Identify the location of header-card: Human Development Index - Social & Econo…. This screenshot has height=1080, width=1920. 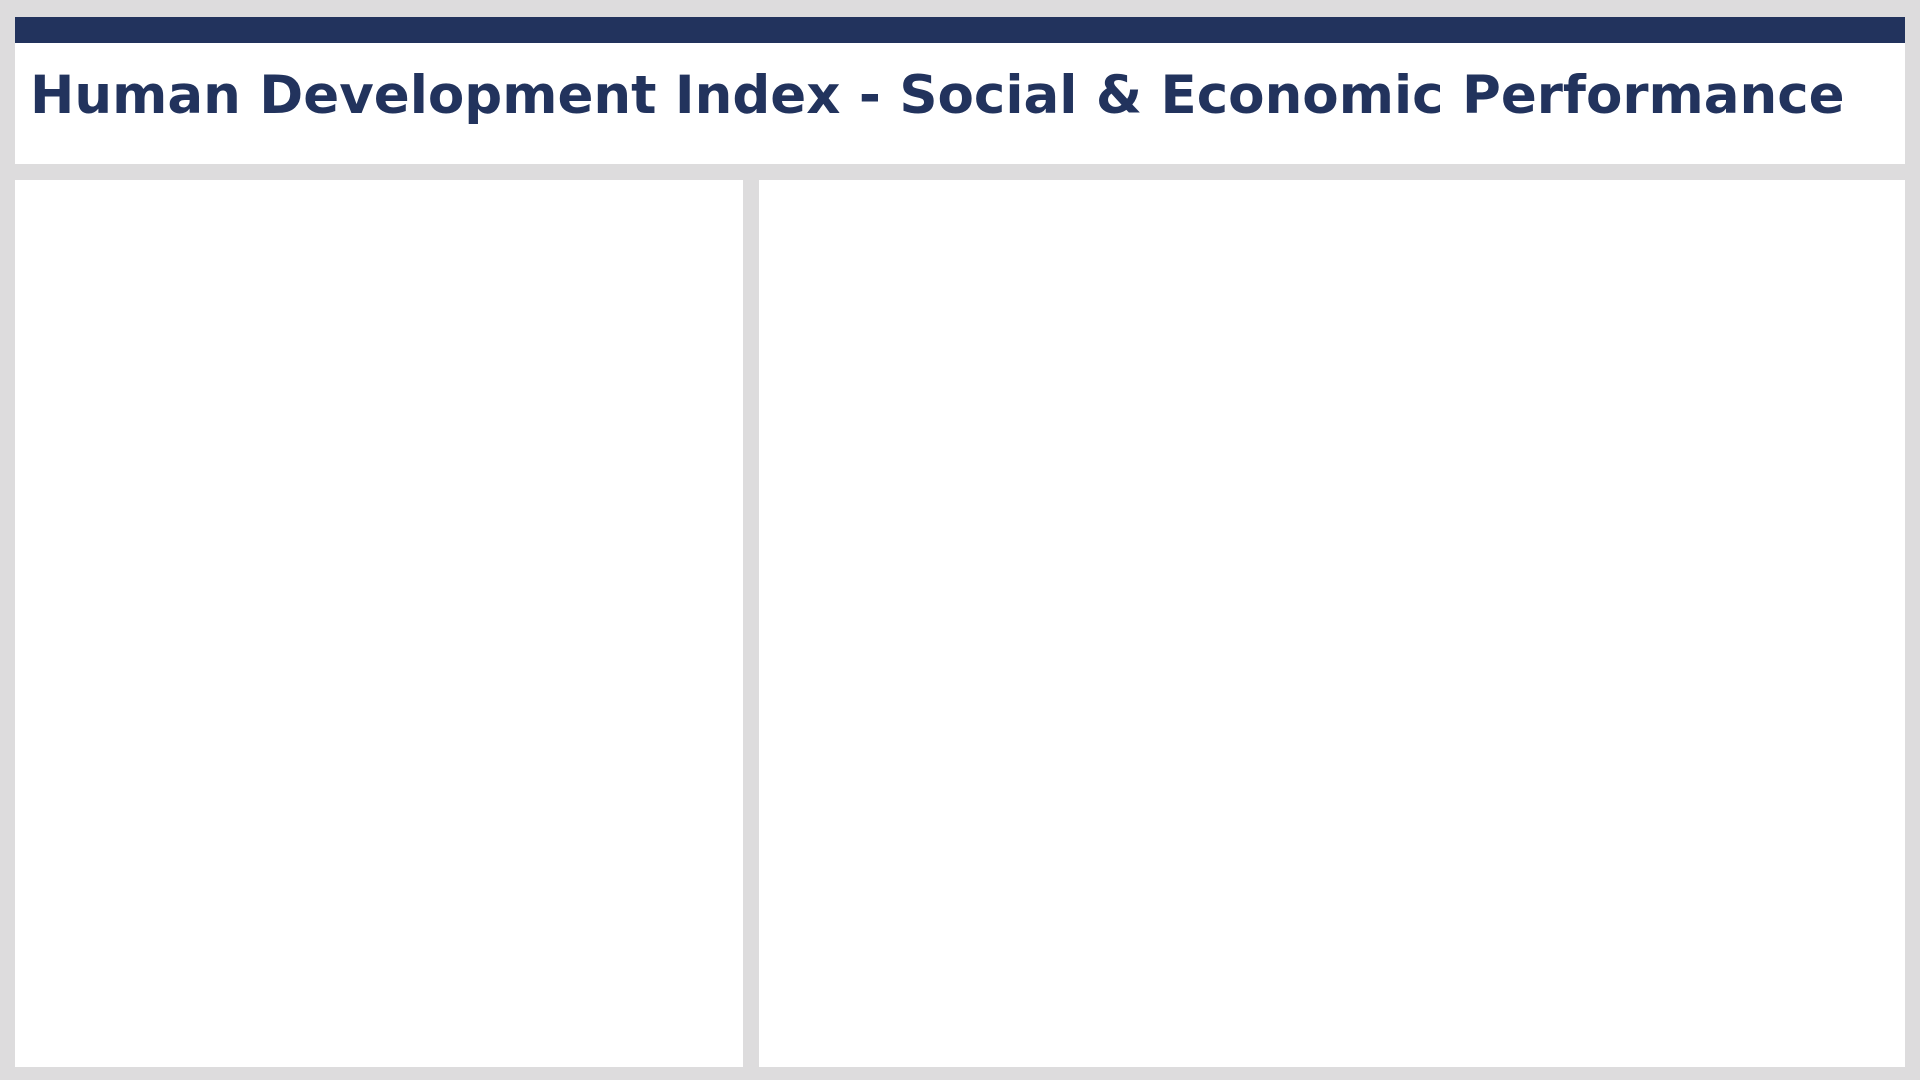
(960, 90).